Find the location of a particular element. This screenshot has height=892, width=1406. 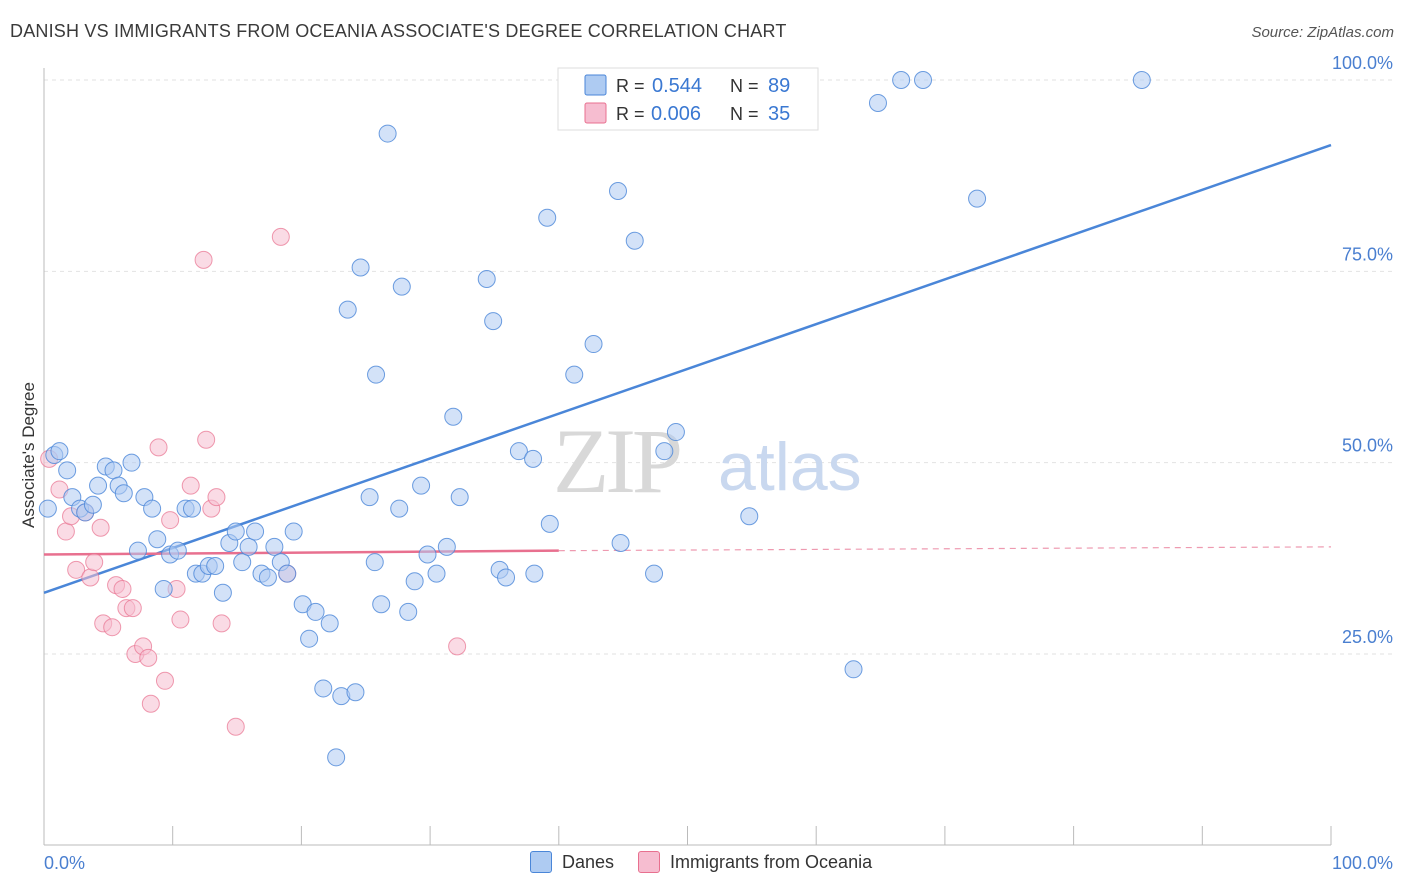

x-tick-label-min: 0.0% is located at coordinates (64, 863).